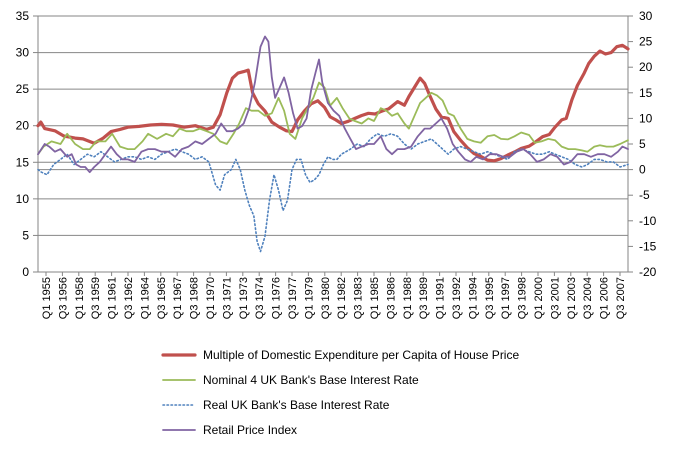 Image resolution: width=685 pixels, height=450 pixels. Describe the element at coordinates (642, 170) in the screenshot. I see `right-tick-label: 0` at that location.